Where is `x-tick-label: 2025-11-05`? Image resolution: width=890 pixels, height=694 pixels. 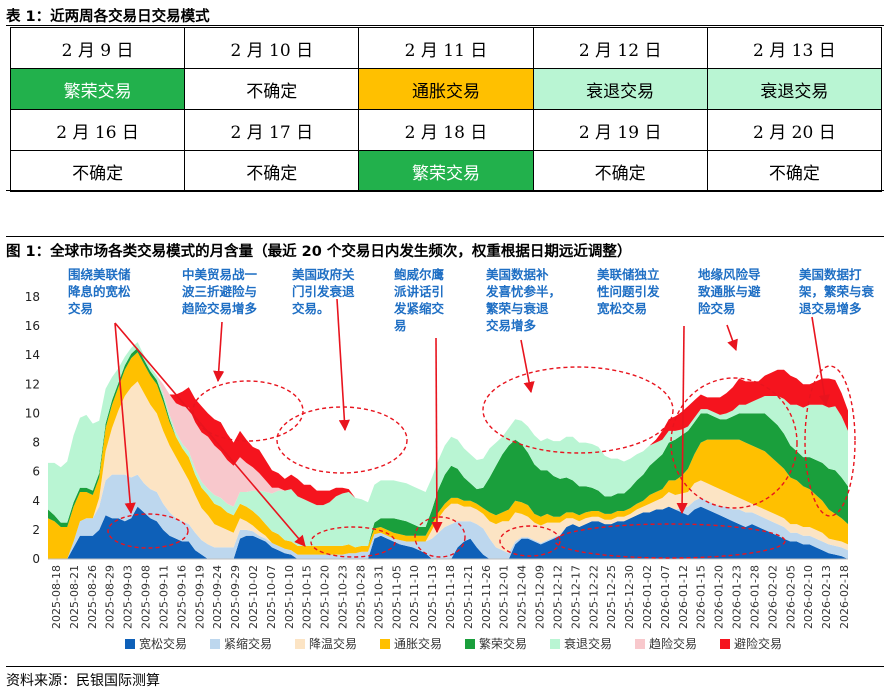 x-tick-label: 2025-11-05 is located at coordinates (396, 597).